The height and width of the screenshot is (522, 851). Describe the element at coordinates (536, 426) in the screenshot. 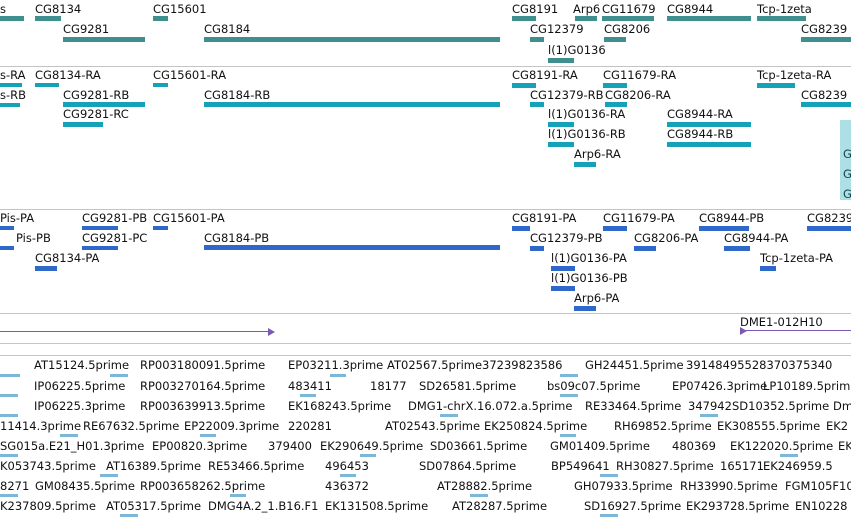

I see `est-label: EK250824.5prime` at that location.